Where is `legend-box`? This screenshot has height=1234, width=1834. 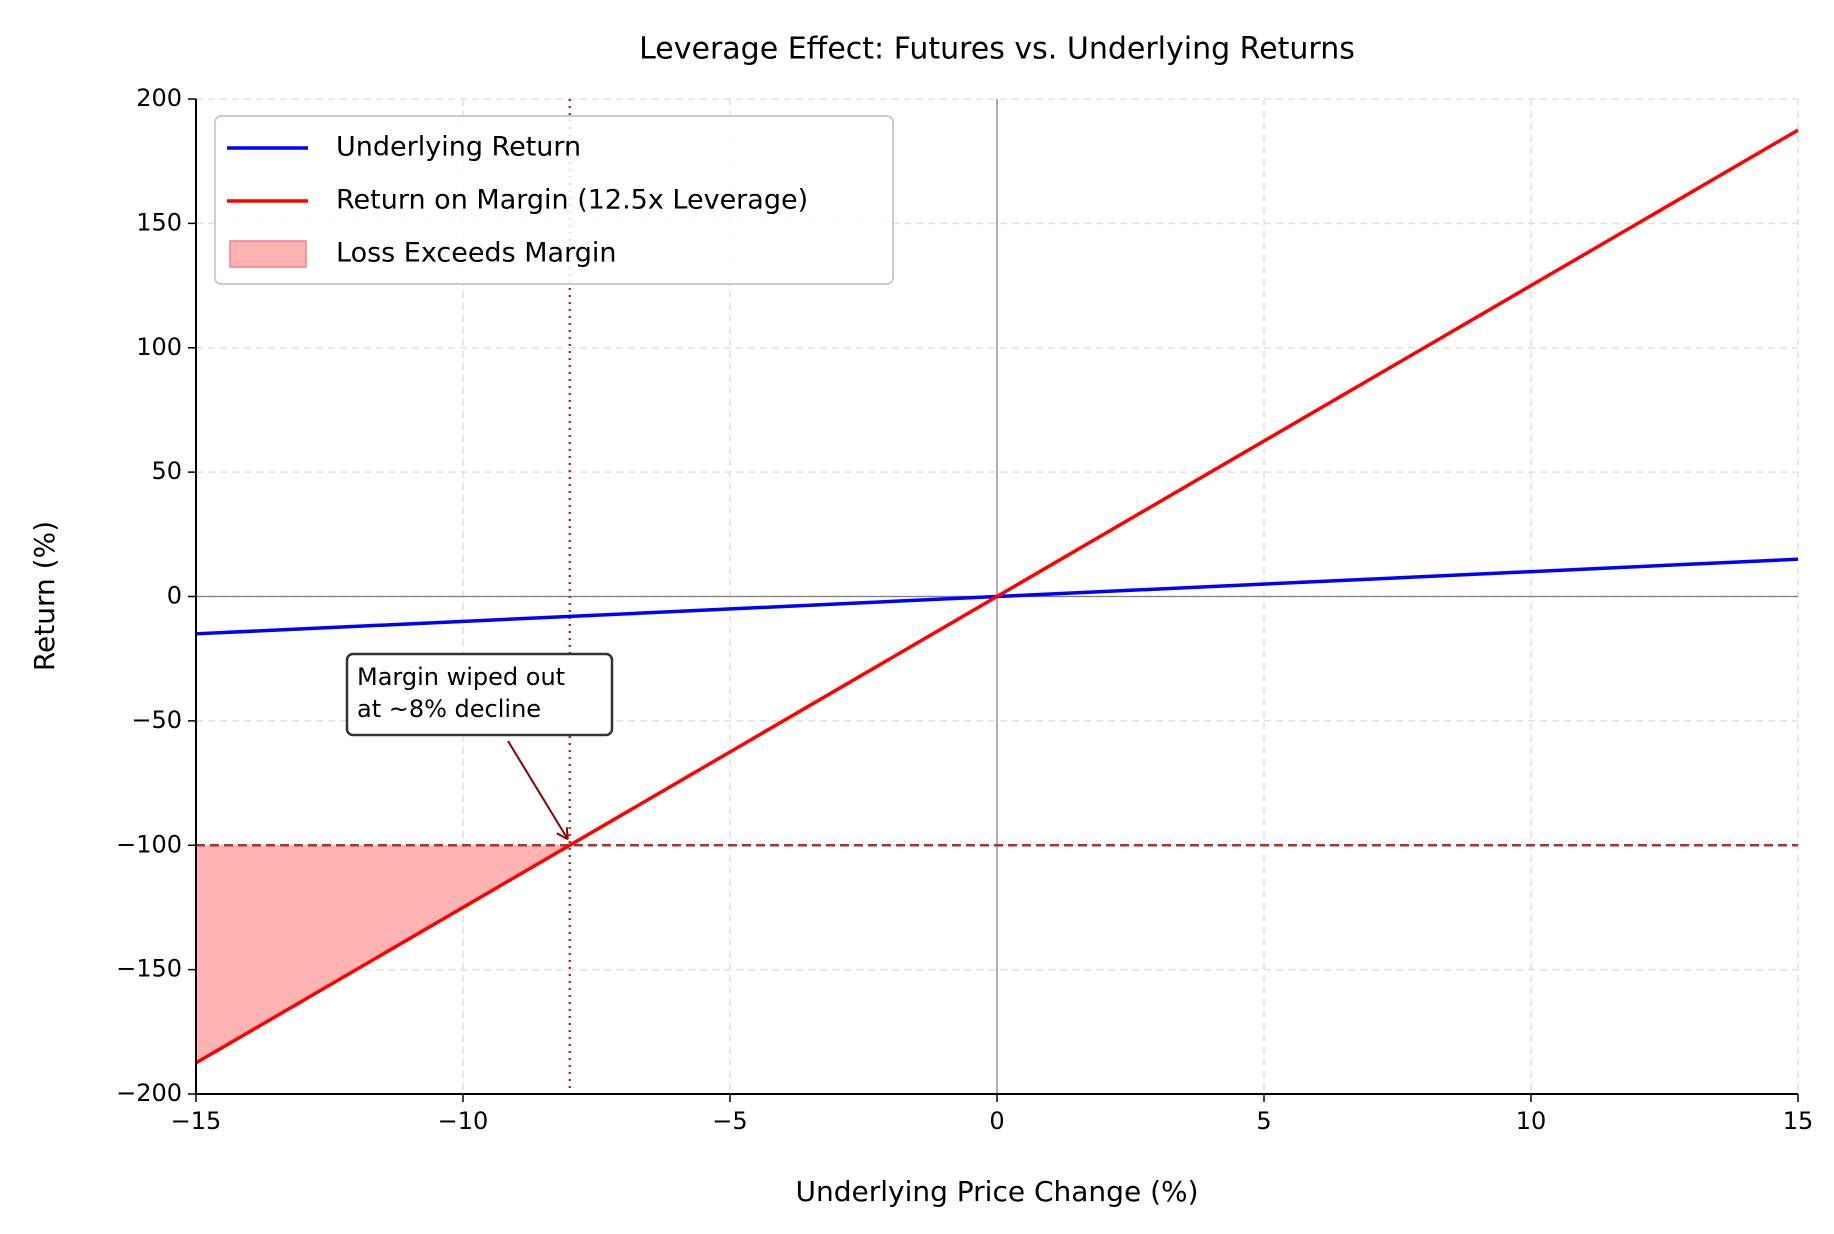
legend-box is located at coordinates (554, 200).